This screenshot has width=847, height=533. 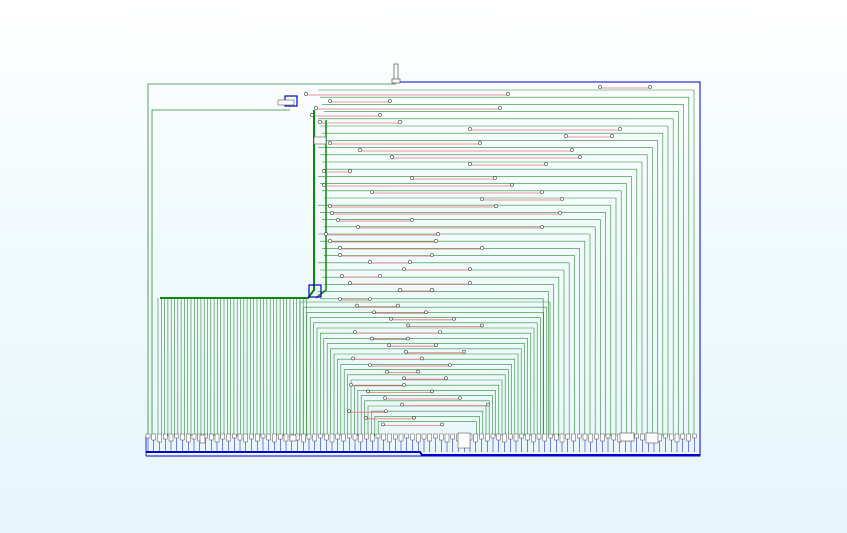 I want to click on top-connector-base, so click(x=396, y=81).